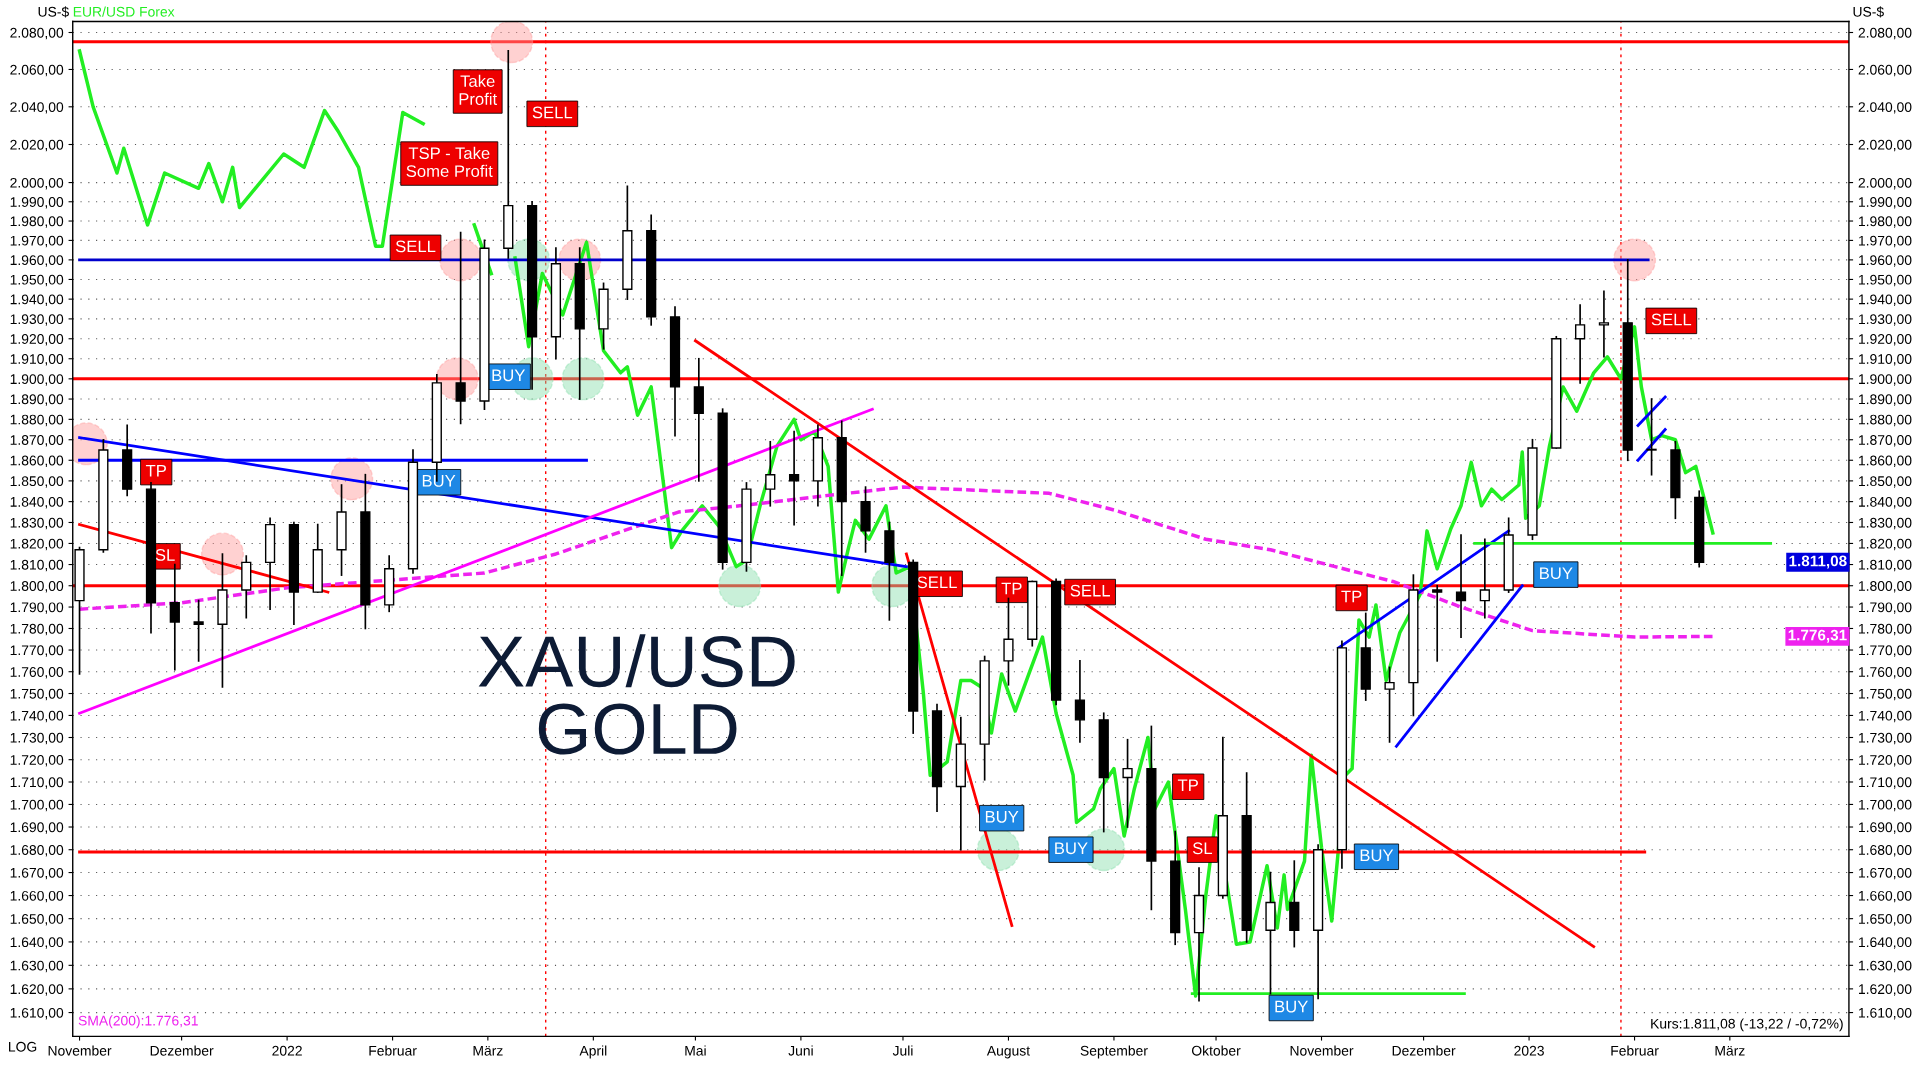 This screenshot has height=1074, width=1914. What do you see at coordinates (1747, 1025) in the screenshot?
I see `annotation: Kurs:1.811,08 (-13,22 / -0,72%)` at bounding box center [1747, 1025].